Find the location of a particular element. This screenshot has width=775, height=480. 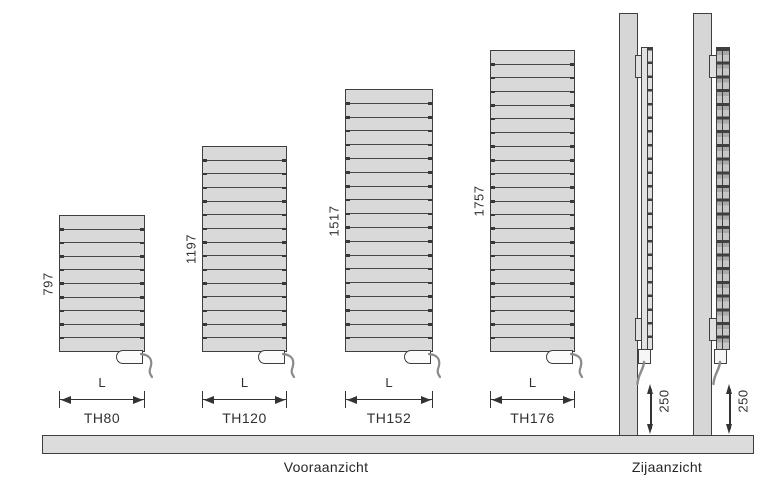

radiator-front-TH152 is located at coordinates (389, 220).